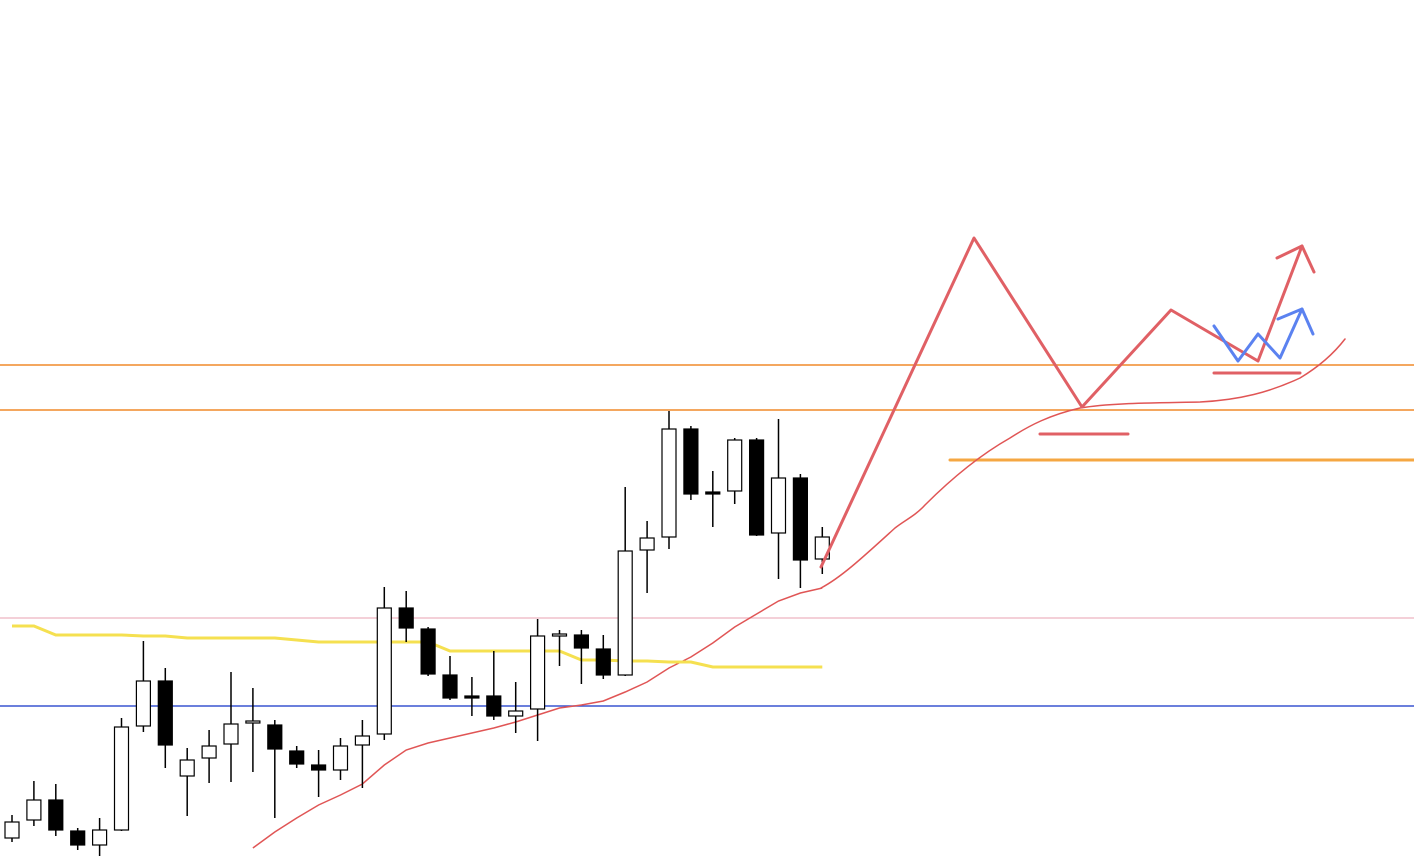 This screenshot has height=856, width=1414. I want to click on lower-tf-path, so click(1258, 335).